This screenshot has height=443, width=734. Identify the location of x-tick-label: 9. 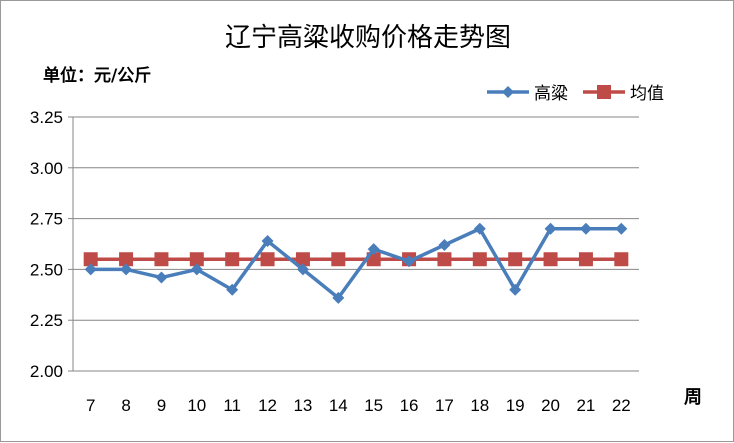
(161, 405).